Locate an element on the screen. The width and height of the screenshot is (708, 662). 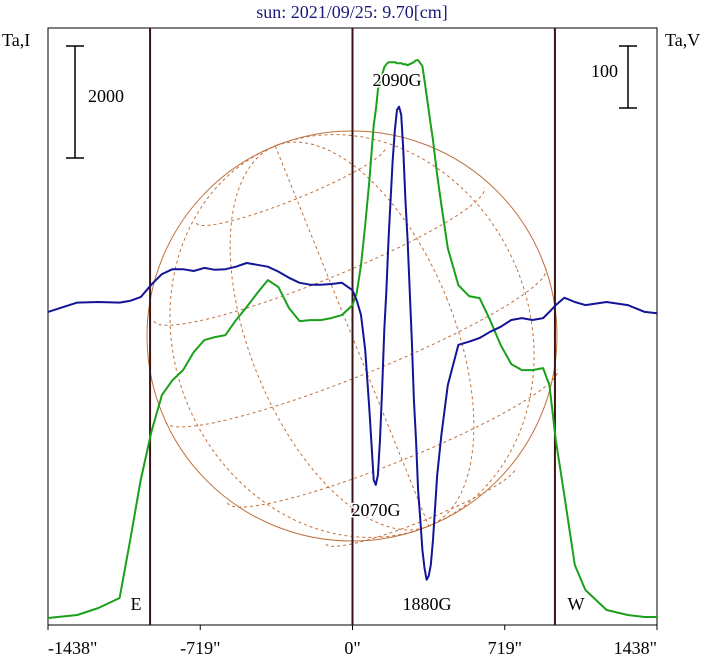
x-tick-label: -1438" is located at coordinates (72, 648).